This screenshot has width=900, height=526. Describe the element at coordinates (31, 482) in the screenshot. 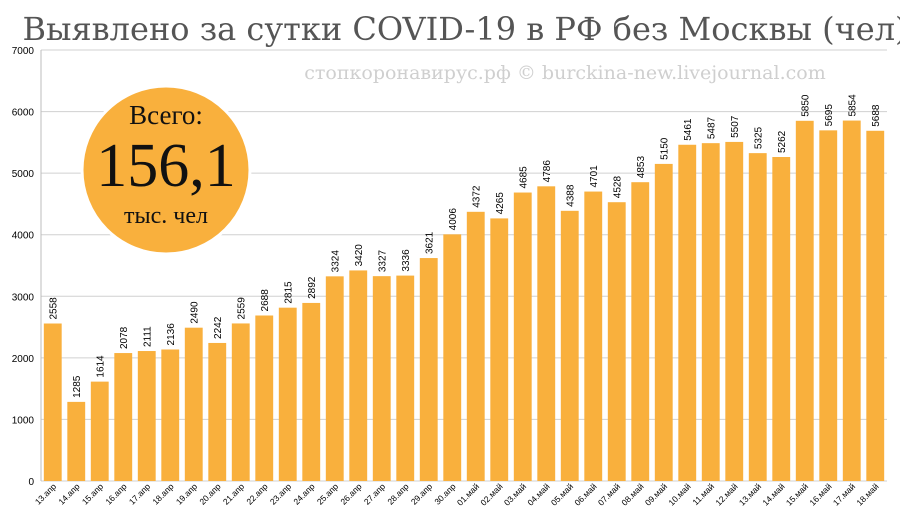

I see `y-tick-label: 0` at that location.